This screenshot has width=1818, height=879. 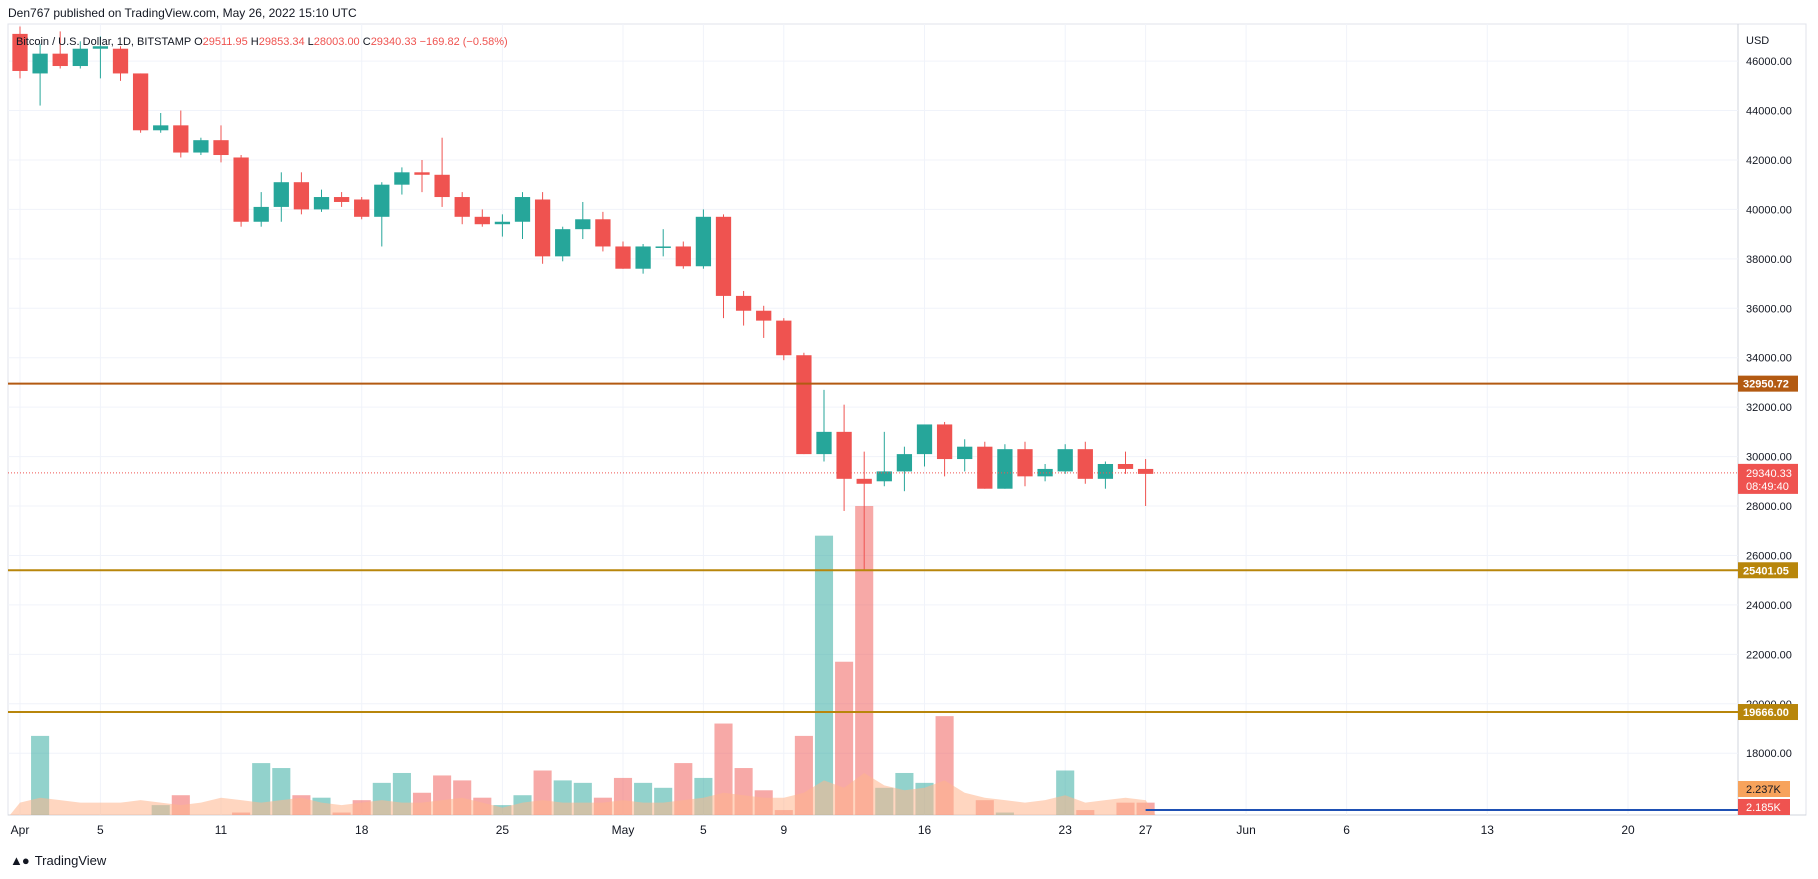 I want to click on y-tick-label: 42000.00, so click(x=1769, y=161).